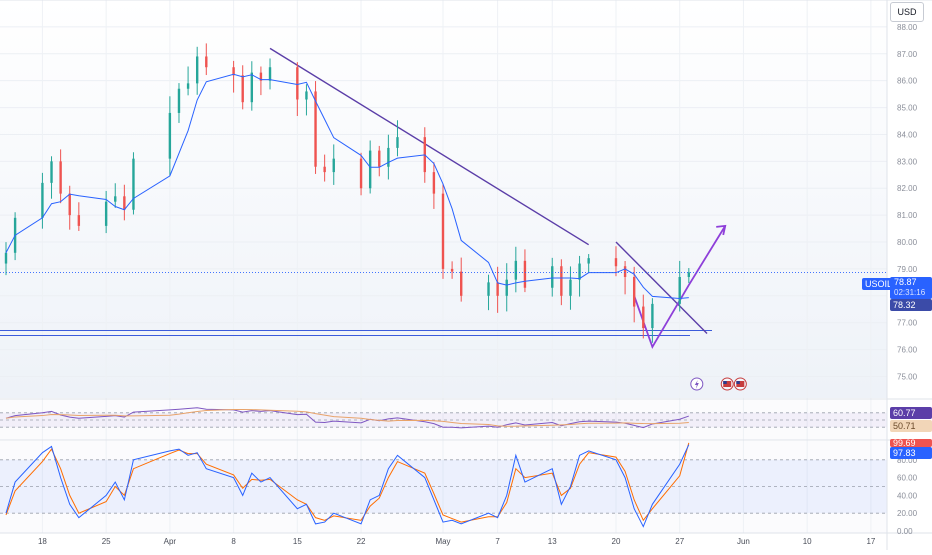 The image size is (932, 555). I want to click on stoch-k-line, so click(347, 486).